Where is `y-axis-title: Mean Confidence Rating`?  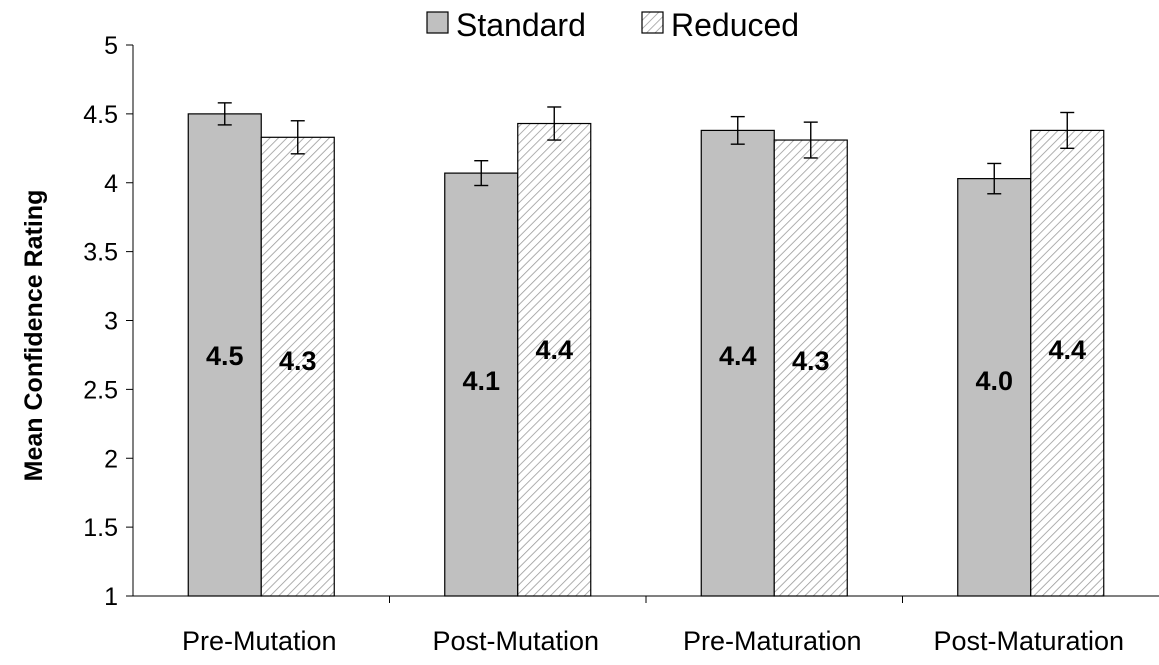
y-axis-title: Mean Confidence Rating is located at coordinates (34, 336).